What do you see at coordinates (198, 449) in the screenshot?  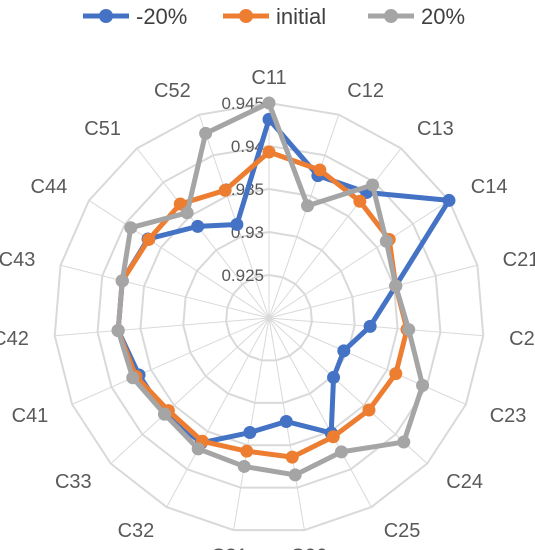 I see `data-point-C32` at bounding box center [198, 449].